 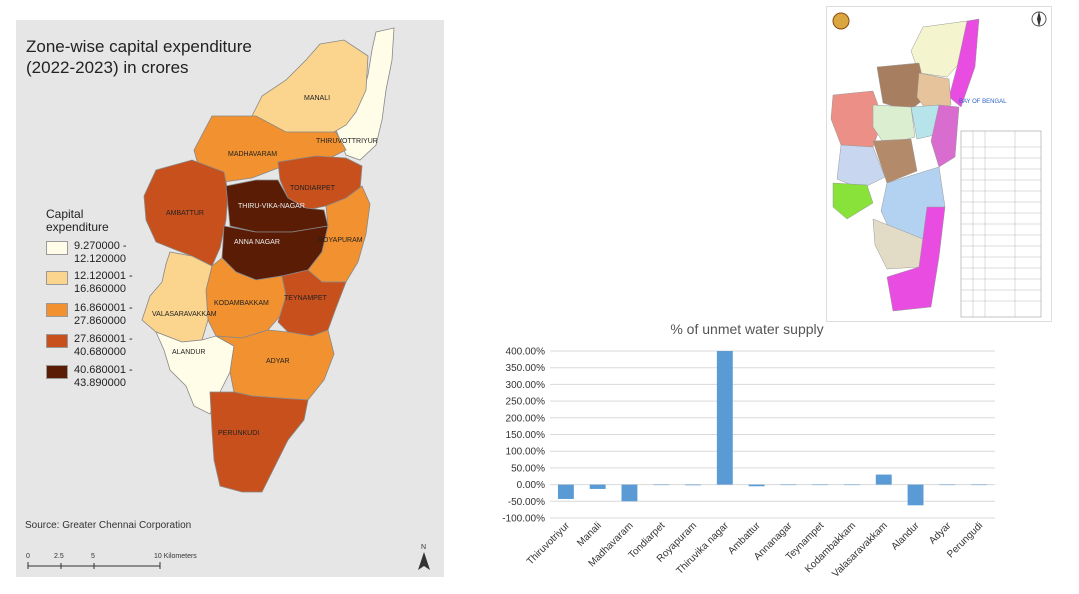 I want to click on chennai-zone-reference-map: BAY OF BENGAL, so click(x=939, y=164).